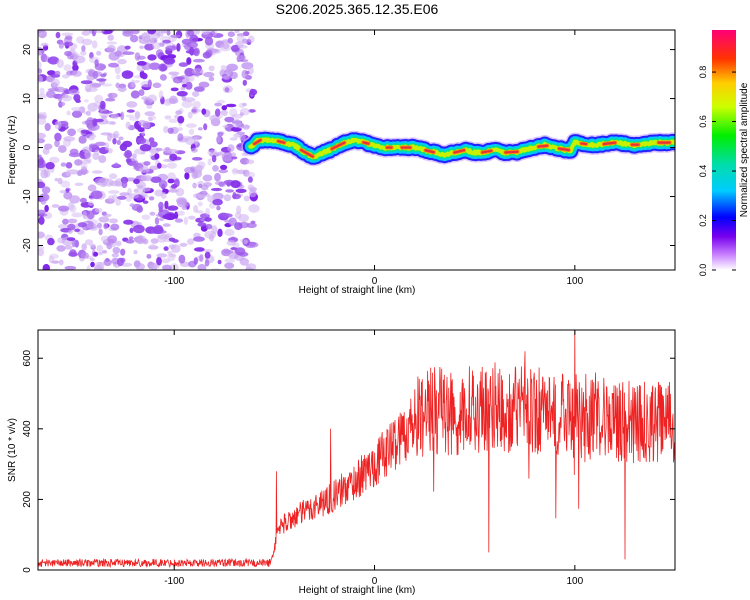 The width and height of the screenshot is (750, 600). What do you see at coordinates (27, 245) in the screenshot?
I see `y-tick-label: -20` at bounding box center [27, 245].